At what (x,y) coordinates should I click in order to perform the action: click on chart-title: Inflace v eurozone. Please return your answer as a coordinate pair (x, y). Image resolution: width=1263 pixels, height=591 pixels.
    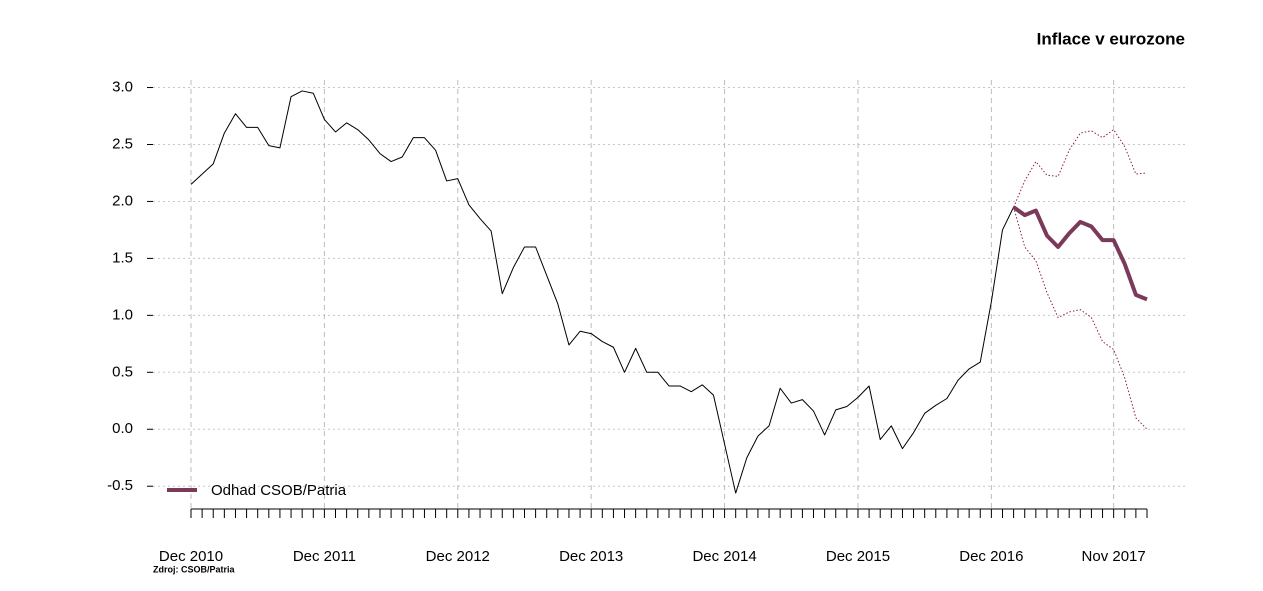
    Looking at the image, I should click on (1111, 38).